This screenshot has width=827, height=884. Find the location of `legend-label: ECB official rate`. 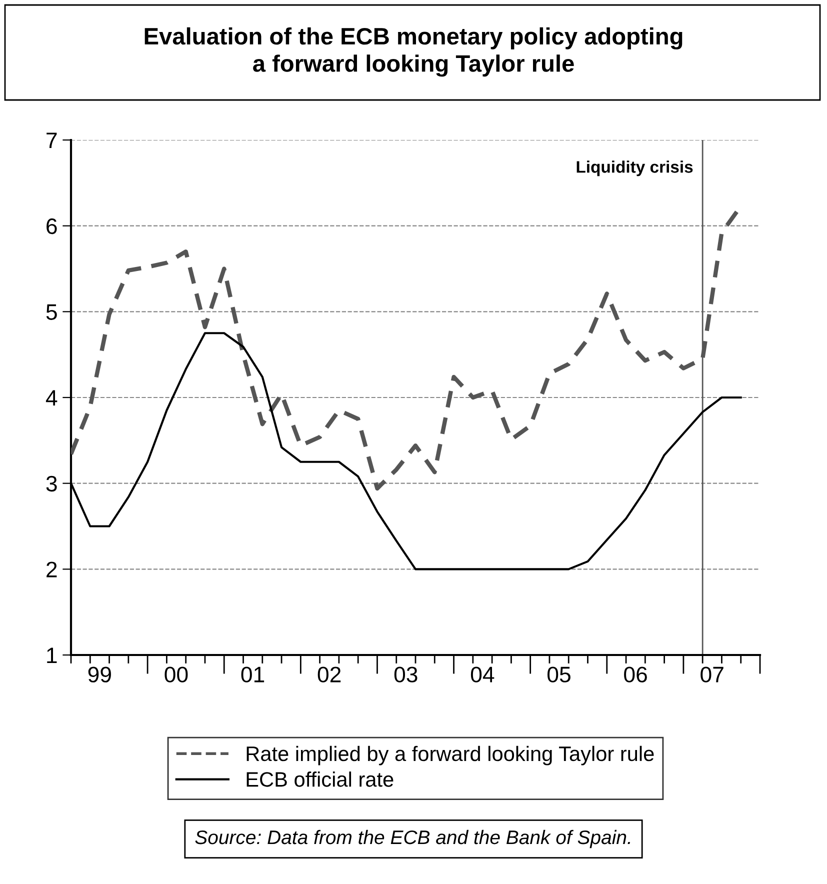

legend-label: ECB official rate is located at coordinates (320, 779).